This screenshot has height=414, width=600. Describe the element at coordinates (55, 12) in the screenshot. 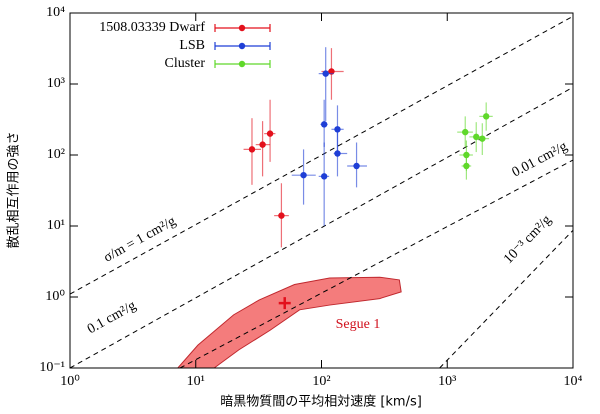

I see `y-tick-label: 10⁴` at that location.